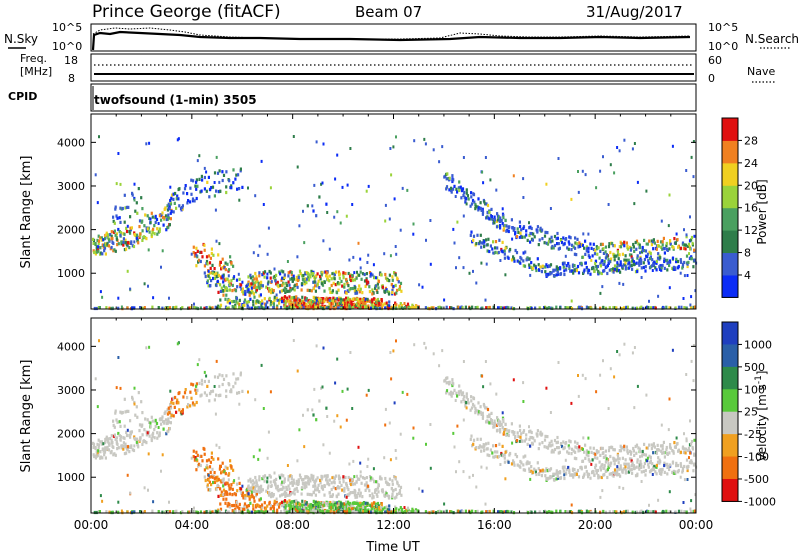 Image resolution: width=800 pixels, height=558 pixels. What do you see at coordinates (747, 275) in the screenshot?
I see `power-colorbar-tick-label: 4` at bounding box center [747, 275].